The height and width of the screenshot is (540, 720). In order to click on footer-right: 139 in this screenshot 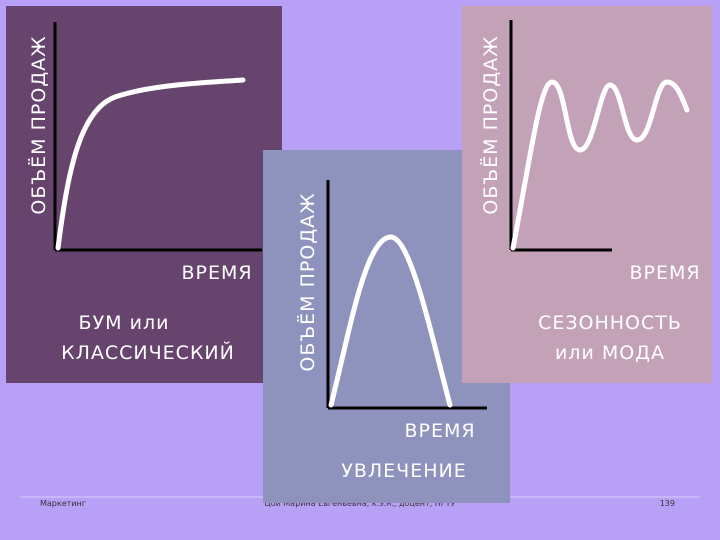, I will do `click(667, 503)`.